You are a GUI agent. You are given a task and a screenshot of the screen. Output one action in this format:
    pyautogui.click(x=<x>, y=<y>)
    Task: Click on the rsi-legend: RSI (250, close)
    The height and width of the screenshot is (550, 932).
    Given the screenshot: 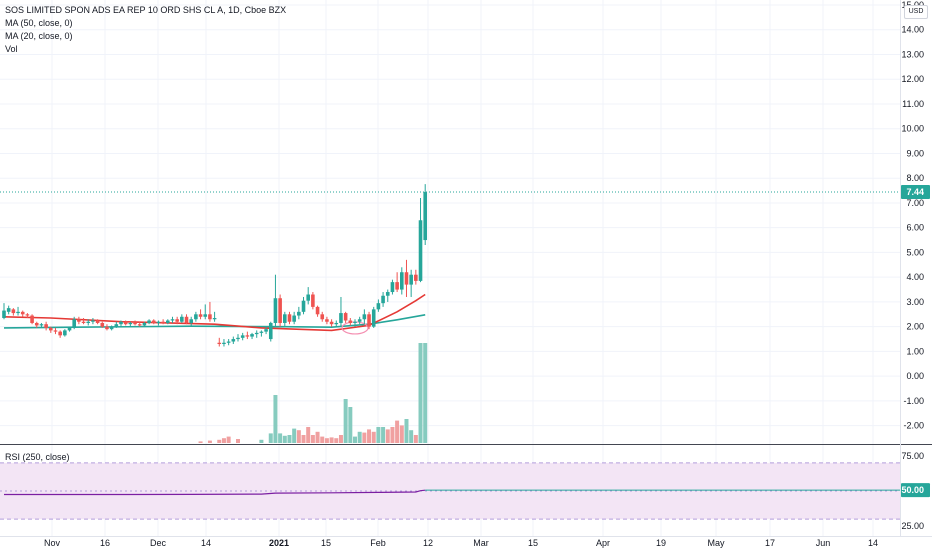 What is the action you would take?
    pyautogui.click(x=37, y=457)
    